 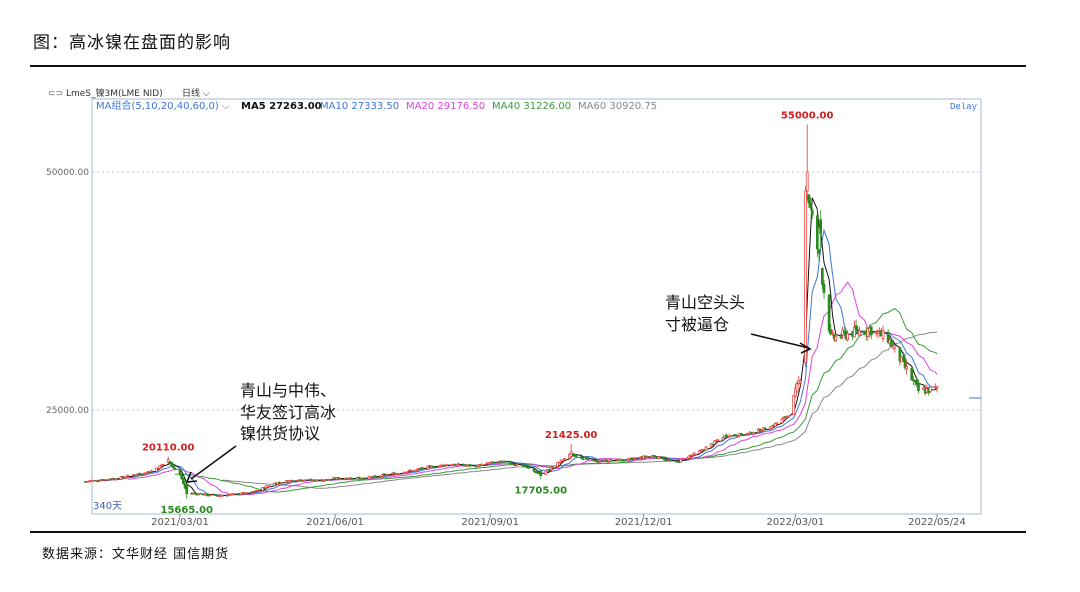 I want to click on annotation-line: 青山与中伟、, so click(x=288, y=390).